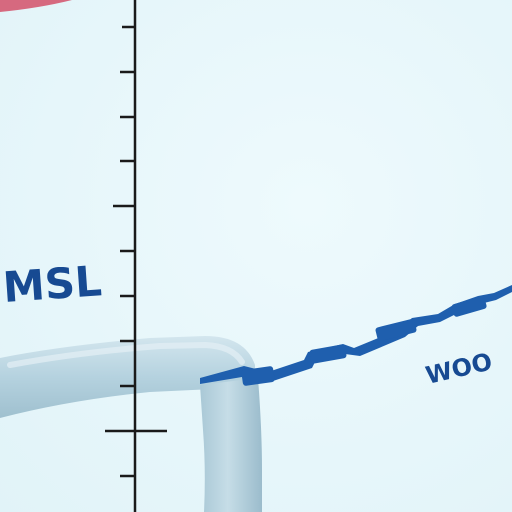 The width and height of the screenshot is (512, 512). I want to click on step-notches, so click(364, 341).